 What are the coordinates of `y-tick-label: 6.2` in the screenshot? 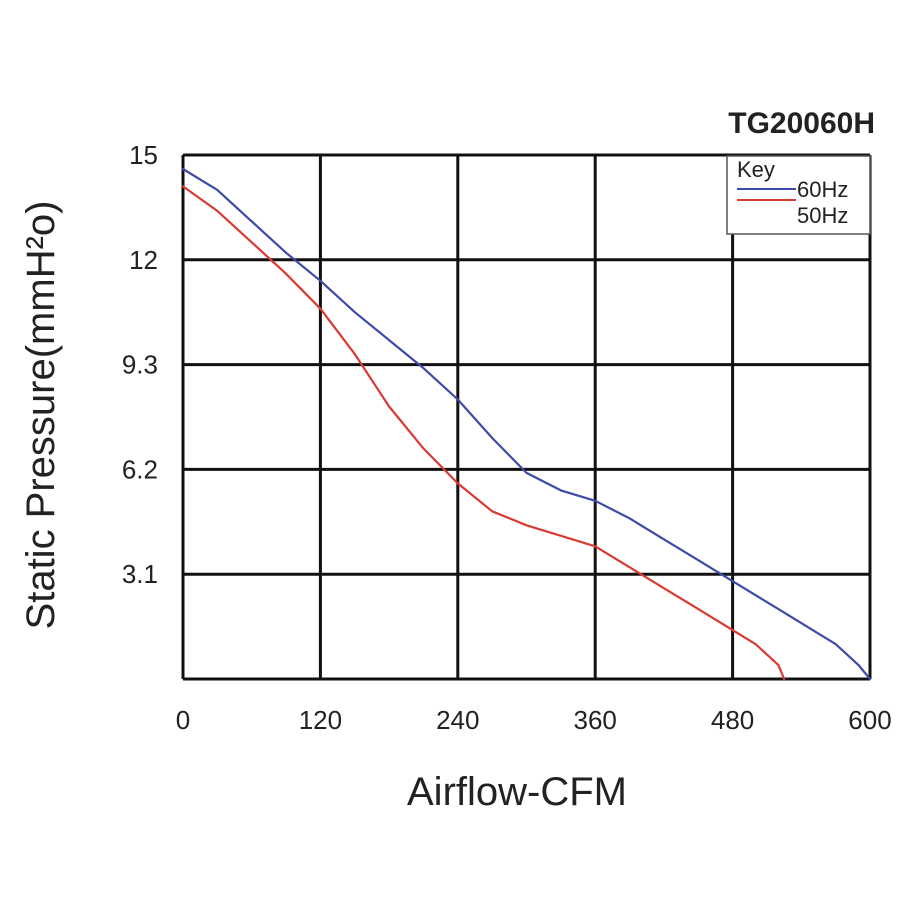 It's located at (140, 469).